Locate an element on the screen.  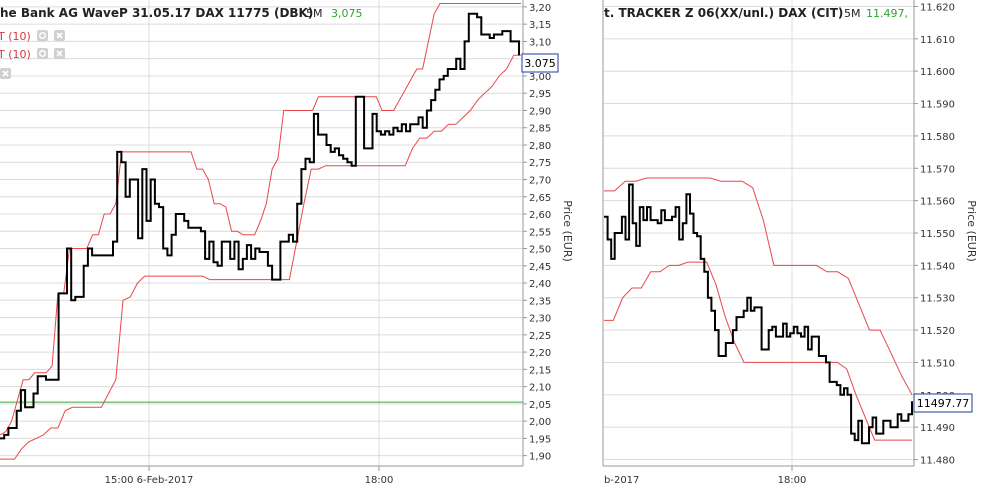
l-y-tick-label-24: 3,10 is located at coordinates (540, 42).